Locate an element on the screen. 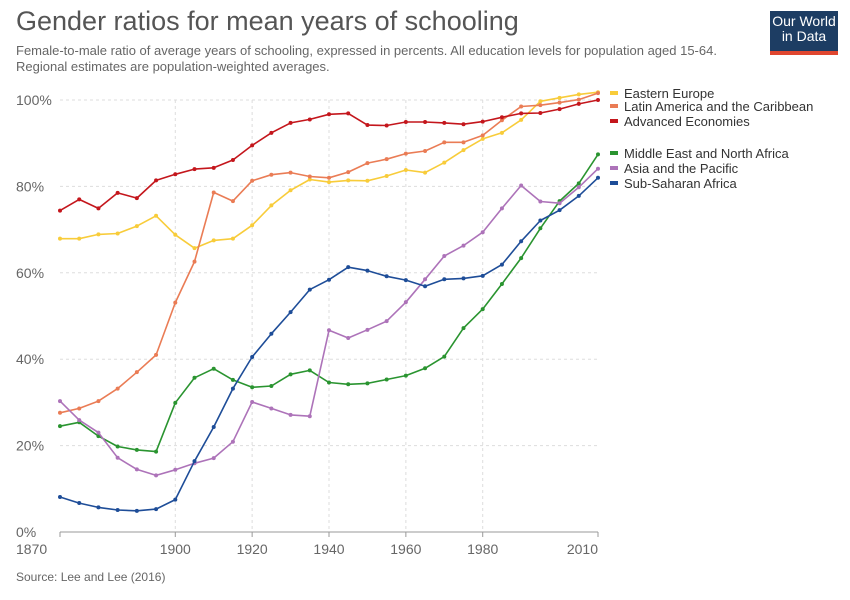 This screenshot has height=600, width=850. x-tick-label: 2010 is located at coordinates (582, 549).